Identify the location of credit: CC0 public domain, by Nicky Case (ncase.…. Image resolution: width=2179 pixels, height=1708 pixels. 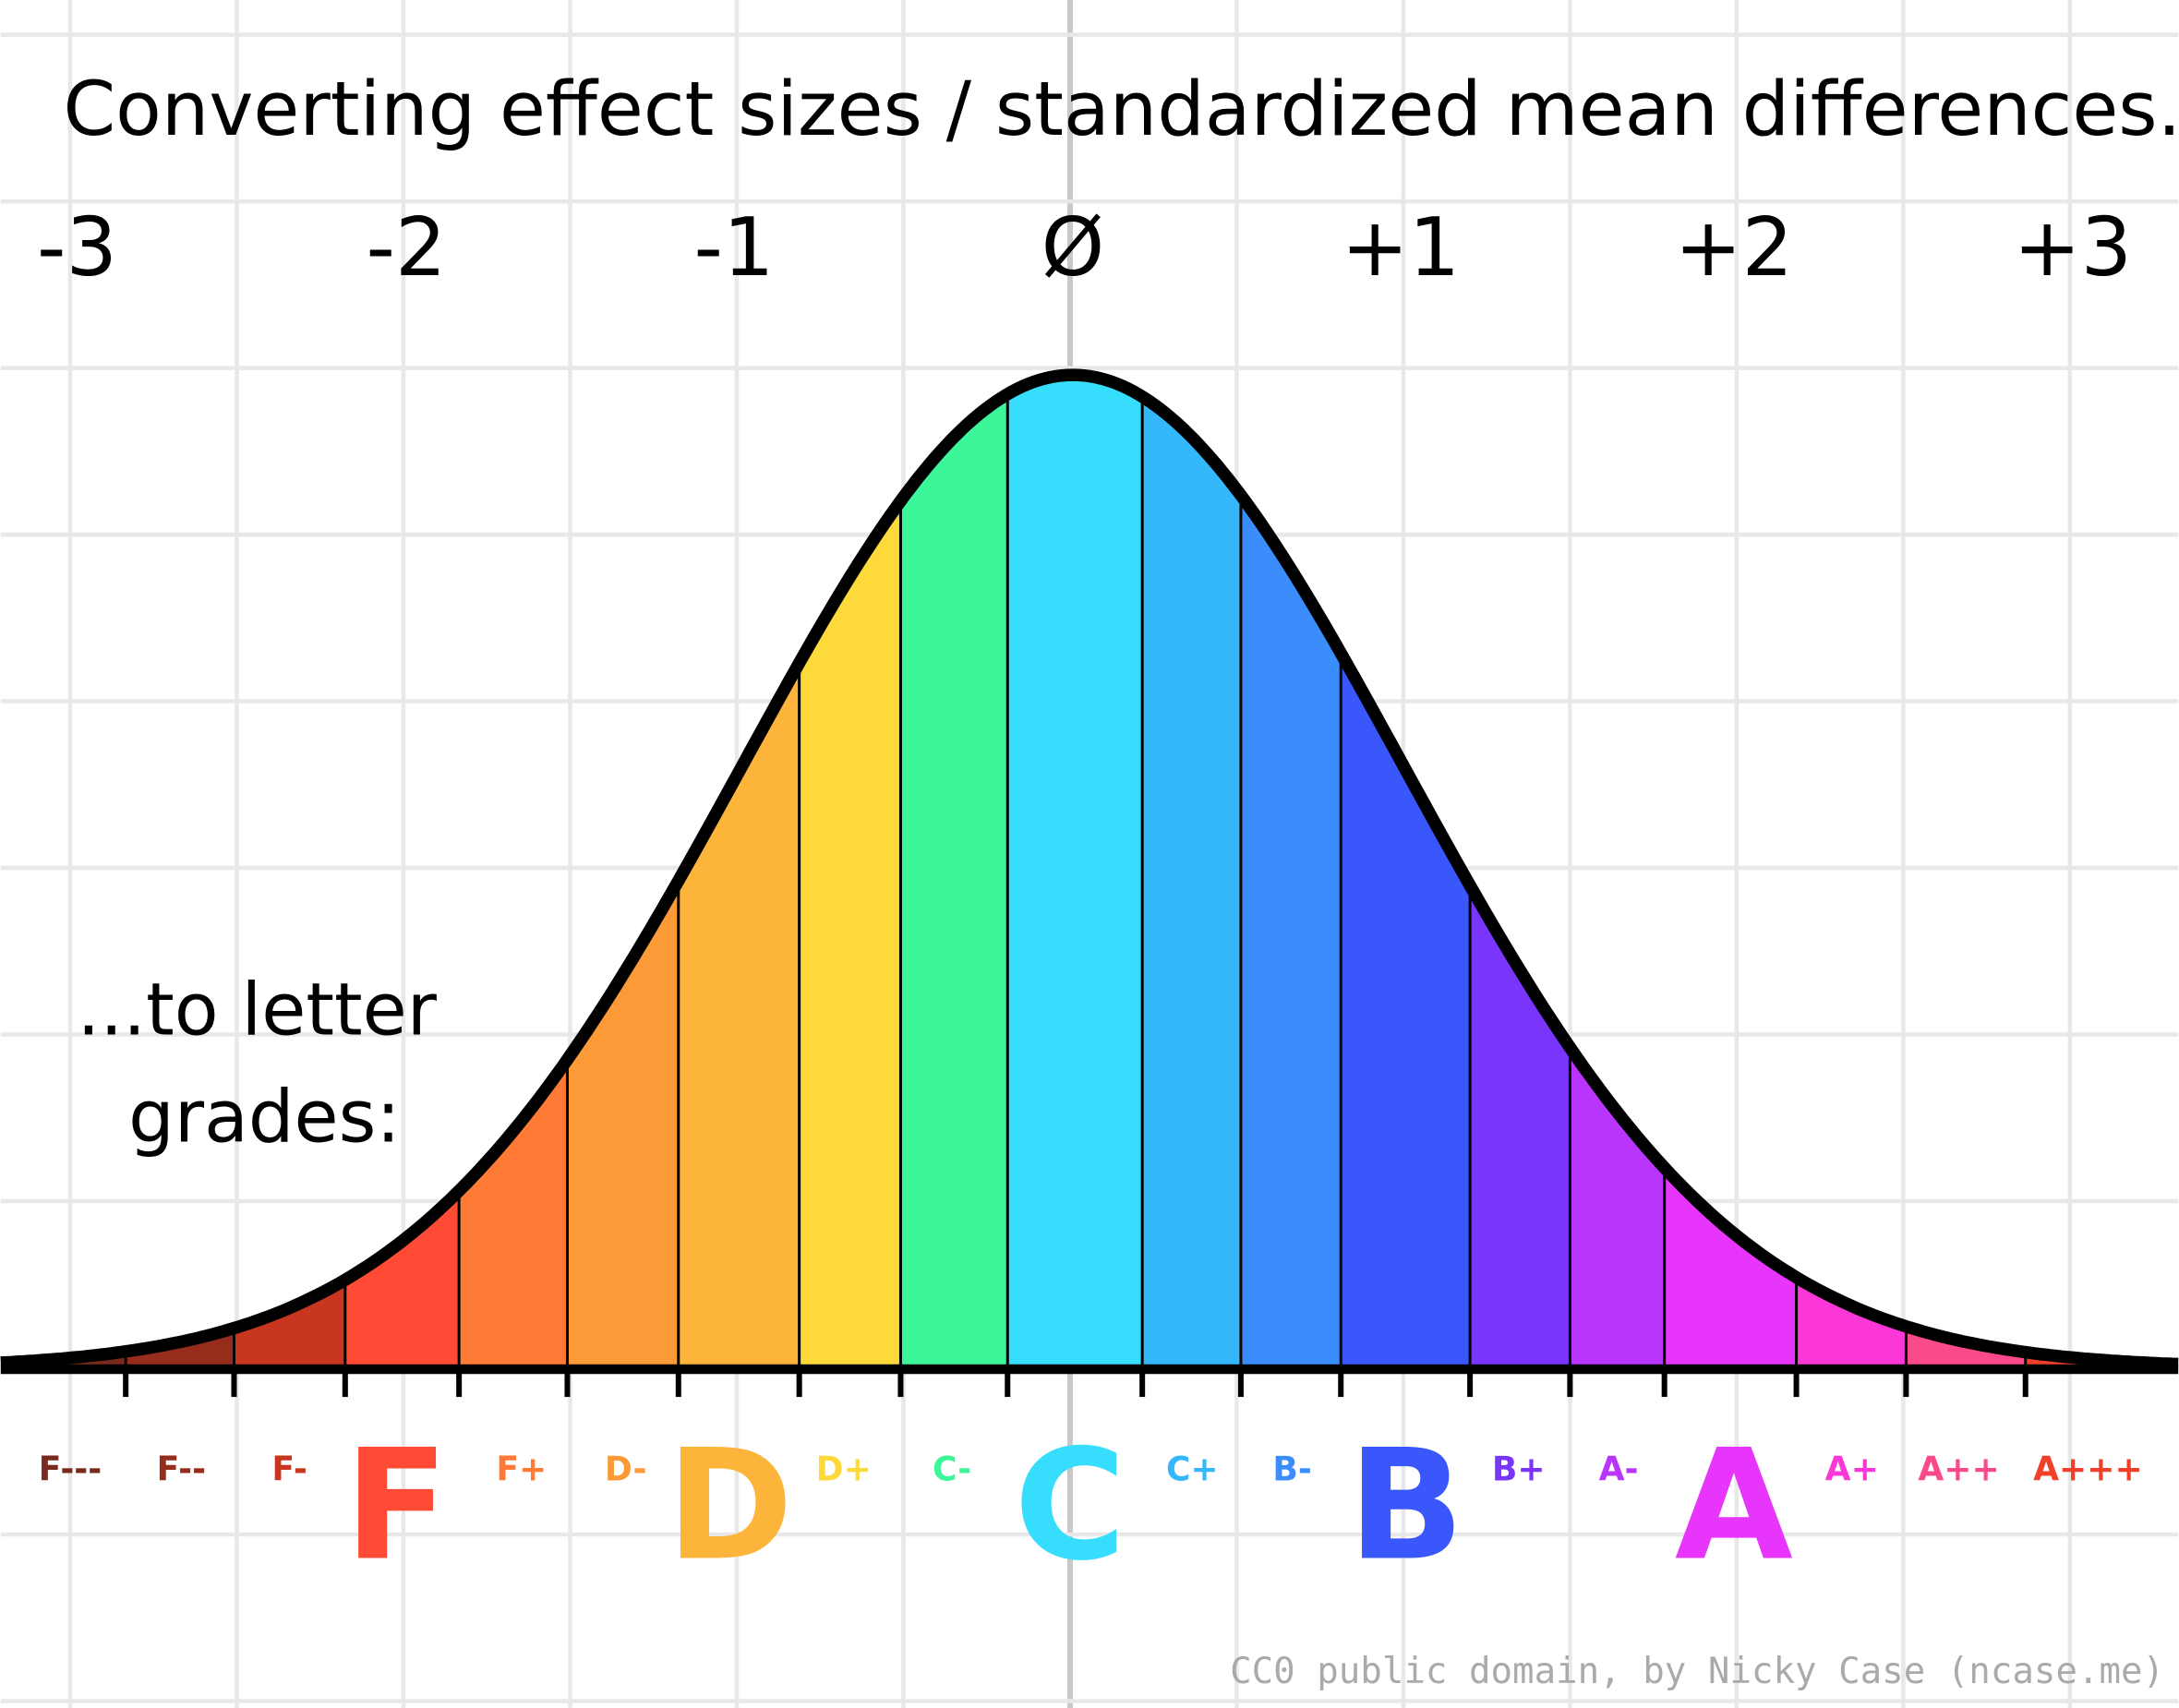
(1697, 1671).